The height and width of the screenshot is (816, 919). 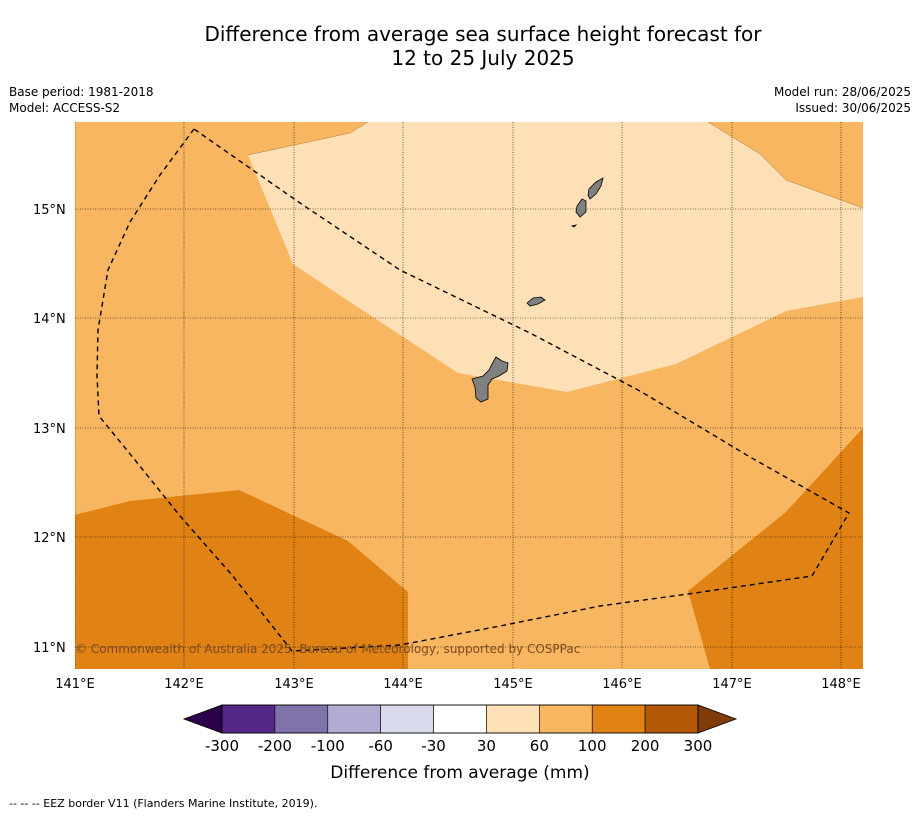 What do you see at coordinates (842, 92) in the screenshot?
I see `model-run: Model run: 28/06/2025` at bounding box center [842, 92].